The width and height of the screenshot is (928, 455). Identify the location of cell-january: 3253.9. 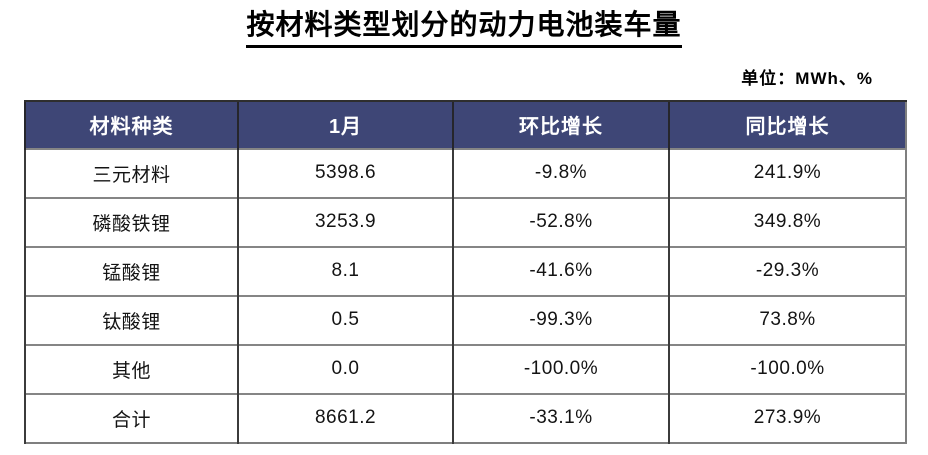
(345, 221).